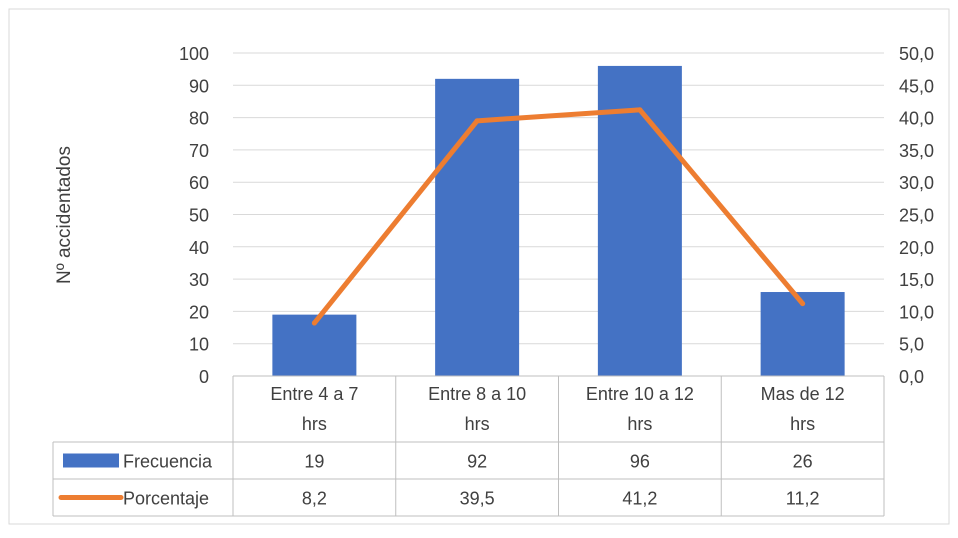 The width and height of the screenshot is (958, 538). What do you see at coordinates (199, 119) in the screenshot?
I see `y-tick-label: 80` at bounding box center [199, 119].